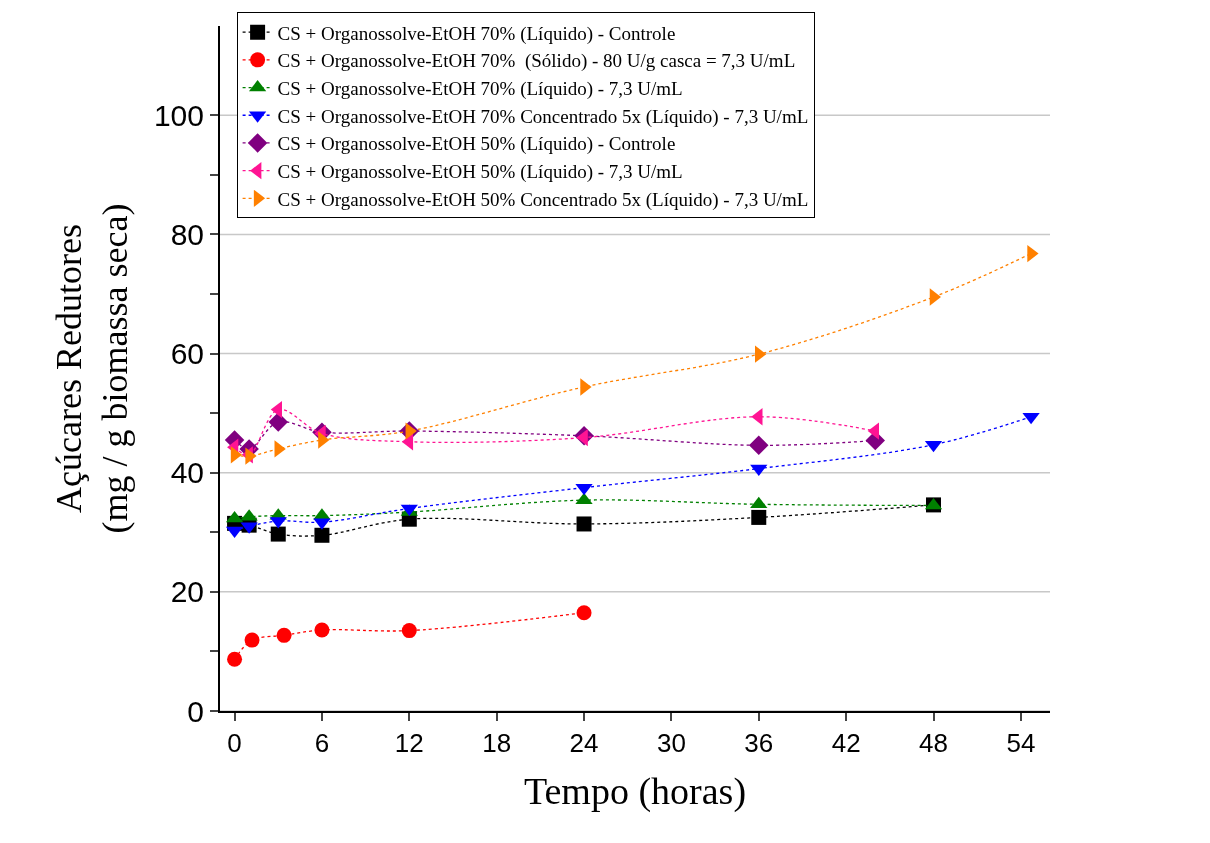 This screenshot has height=843, width=1210. I want to click on x-tick-label: 30, so click(671, 743).